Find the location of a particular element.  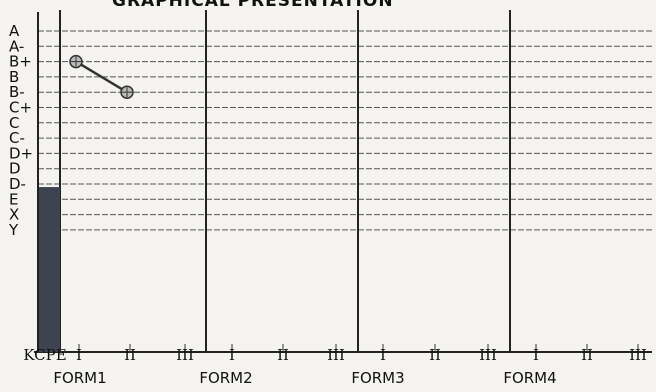

kcpe-bar is located at coordinates (49, 269).